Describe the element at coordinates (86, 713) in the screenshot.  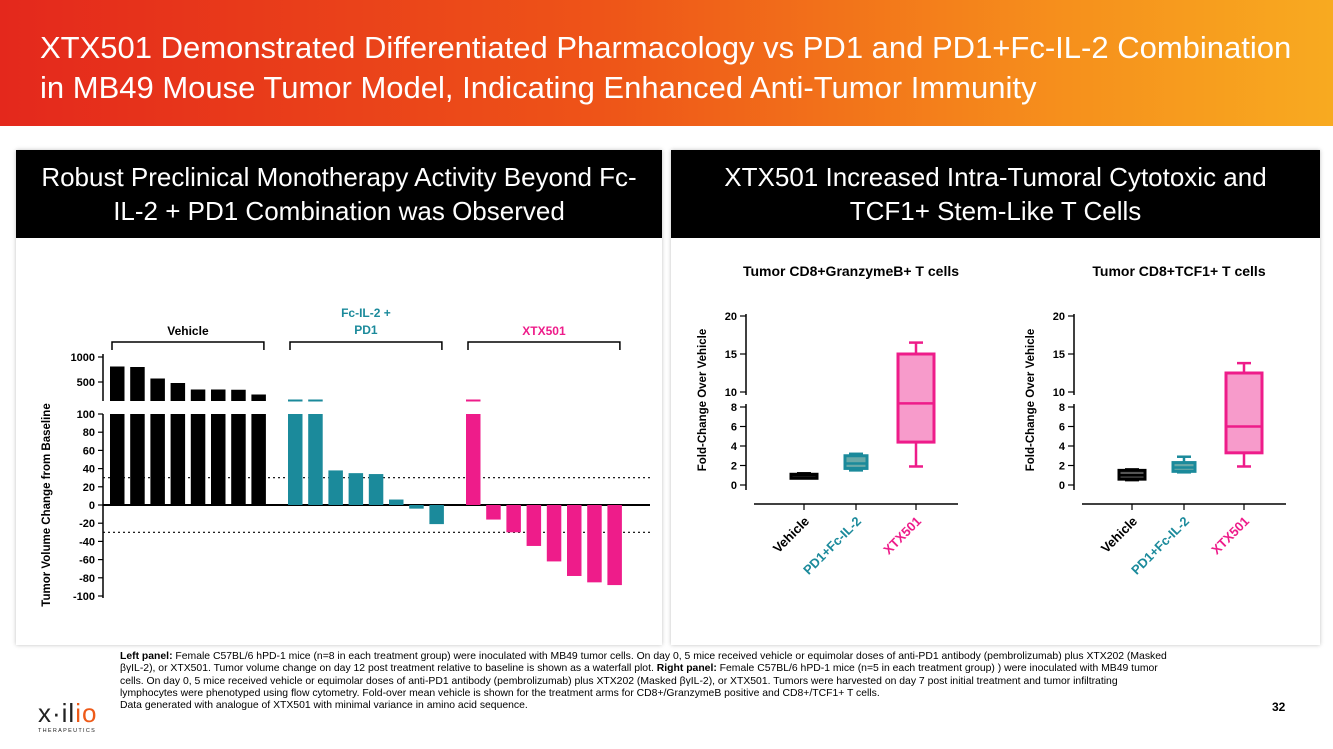
I see `logo-word-suffix: io` at that location.